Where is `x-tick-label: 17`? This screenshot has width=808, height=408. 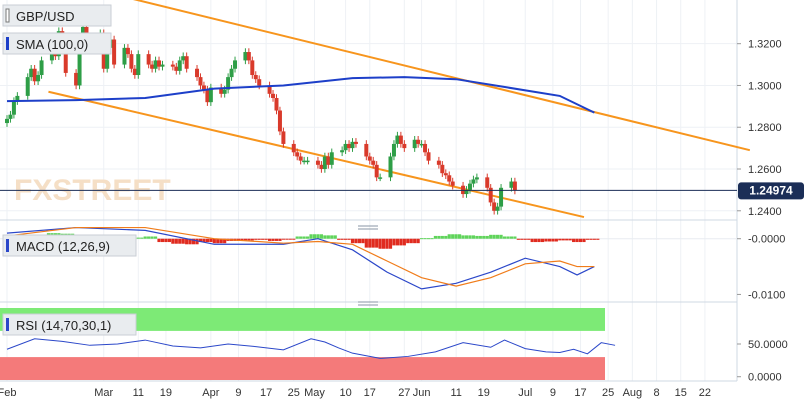
x-tick-label: 17 is located at coordinates (370, 393).